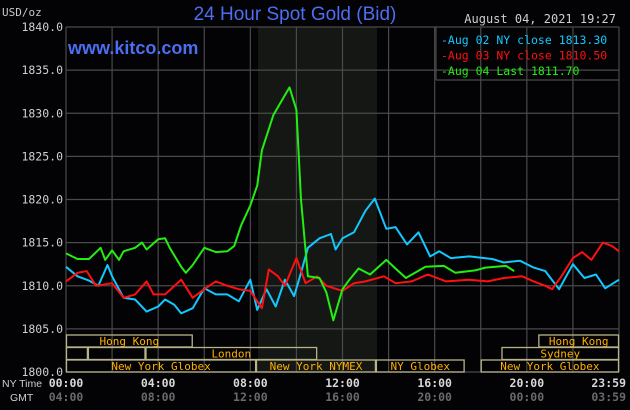 The height and width of the screenshot is (410, 630). I want to click on session-label: New York NYMEX, so click(316, 366).